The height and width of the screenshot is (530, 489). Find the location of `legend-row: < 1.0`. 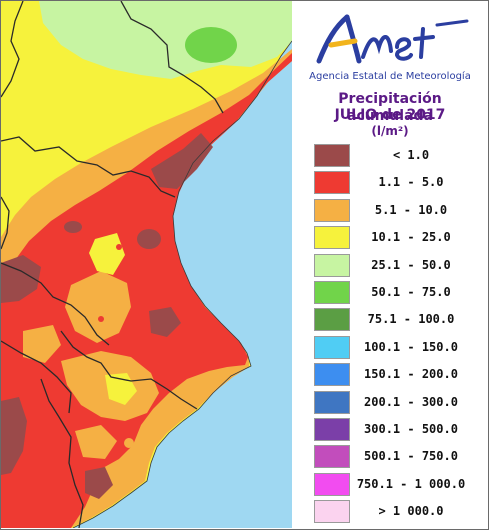

legend-row: < 1.0 is located at coordinates (395, 157).